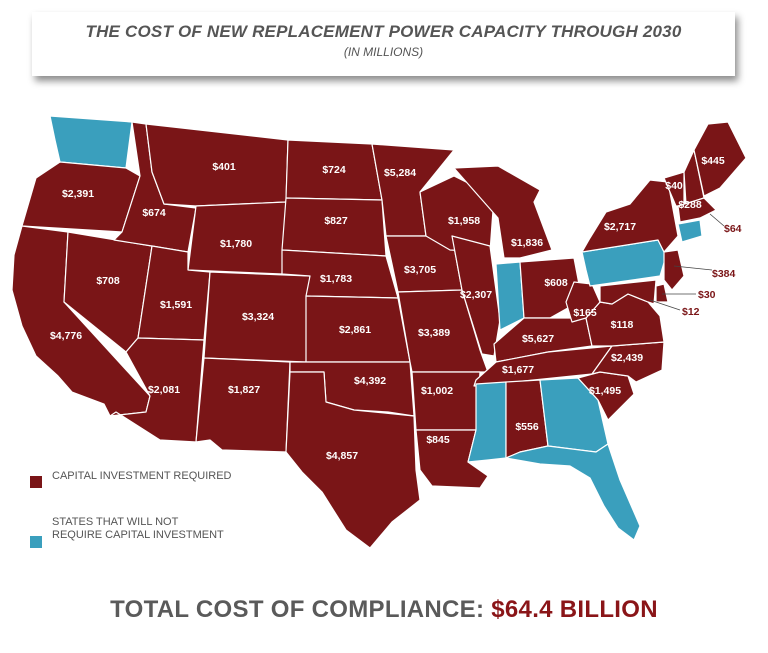 This screenshot has width=768, height=653. I want to click on label-ID: $674, so click(154, 213).